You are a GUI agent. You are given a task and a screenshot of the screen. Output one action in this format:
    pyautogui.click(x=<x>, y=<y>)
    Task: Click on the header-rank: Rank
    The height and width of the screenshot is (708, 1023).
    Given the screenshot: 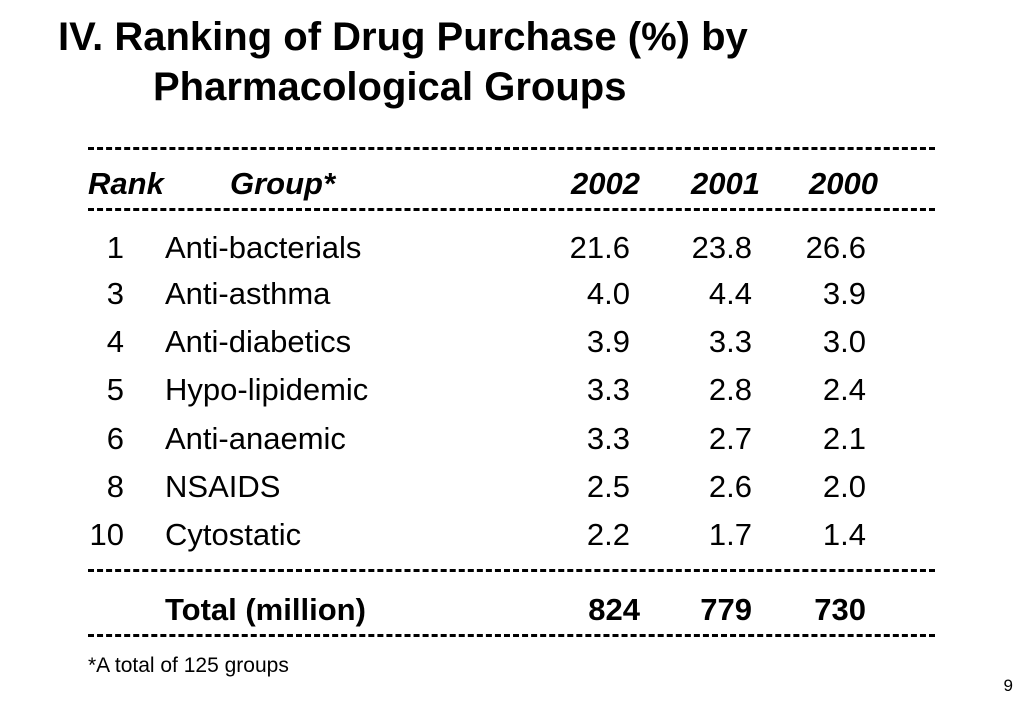 What is the action you would take?
    pyautogui.click(x=126, y=183)
    